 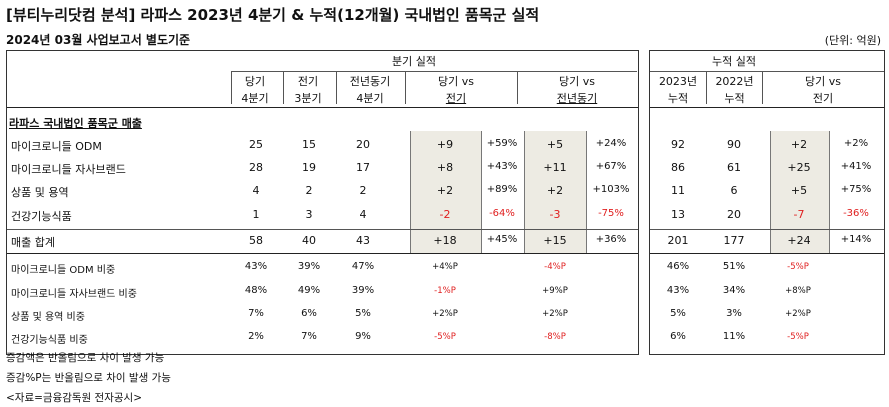 What do you see at coordinates (799, 214) in the screenshot?
I see `diff-cell: -7` at bounding box center [799, 214].